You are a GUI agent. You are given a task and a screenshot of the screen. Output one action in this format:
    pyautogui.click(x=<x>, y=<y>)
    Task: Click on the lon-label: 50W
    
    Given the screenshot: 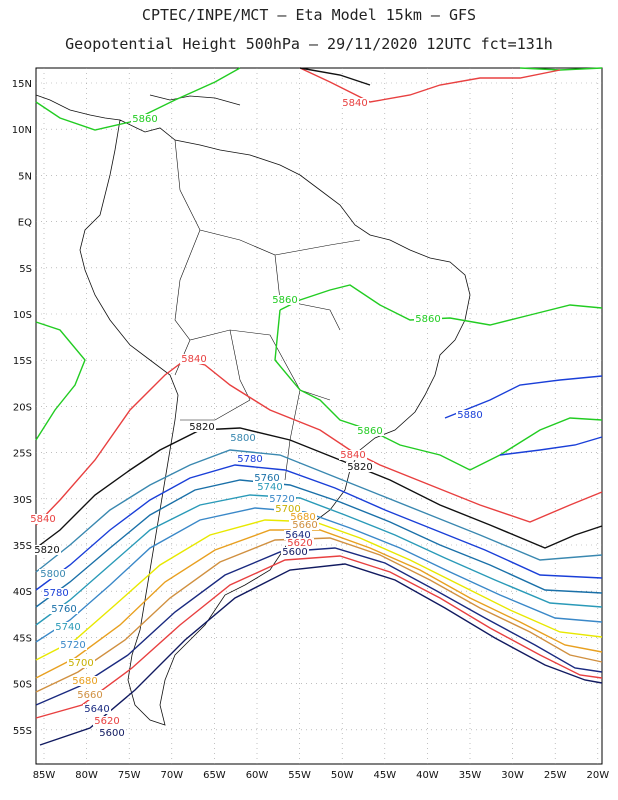 What is the action you would take?
    pyautogui.click(x=342, y=775)
    